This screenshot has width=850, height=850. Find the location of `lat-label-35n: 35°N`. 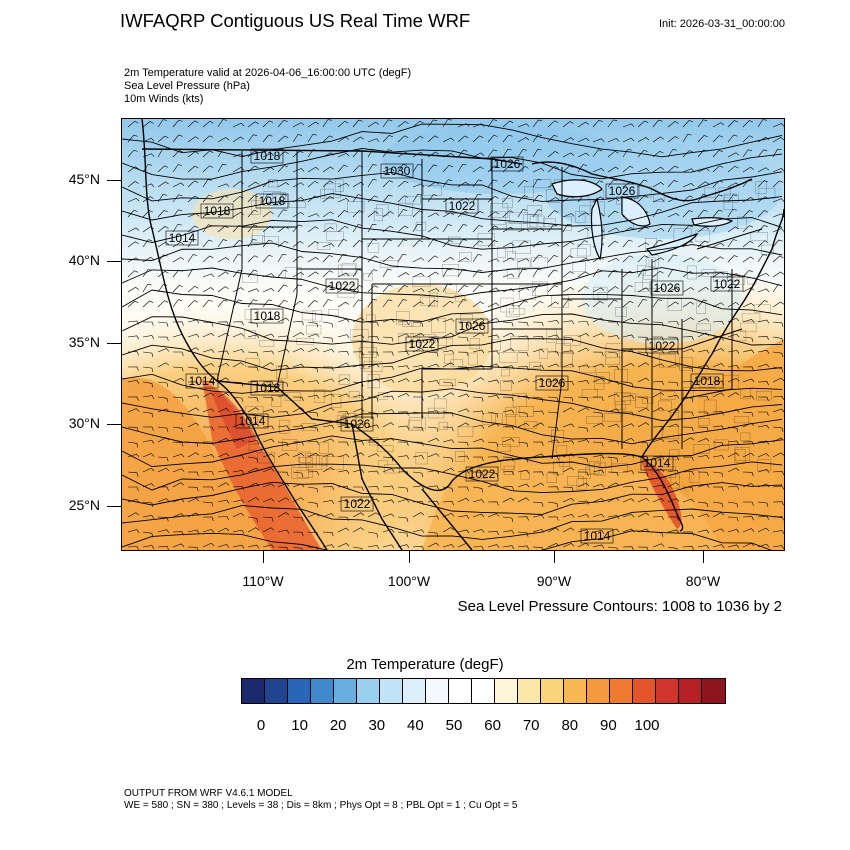

lat-label-35n: 35°N is located at coordinates (84, 342).